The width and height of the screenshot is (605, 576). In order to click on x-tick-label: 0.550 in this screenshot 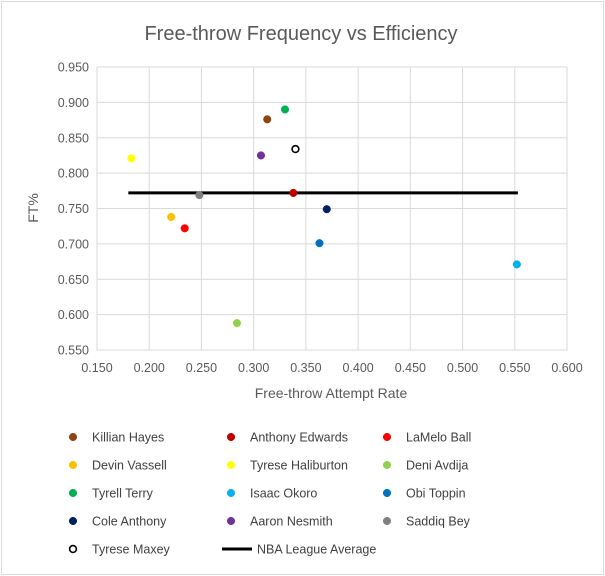, I will do `click(514, 368)`.